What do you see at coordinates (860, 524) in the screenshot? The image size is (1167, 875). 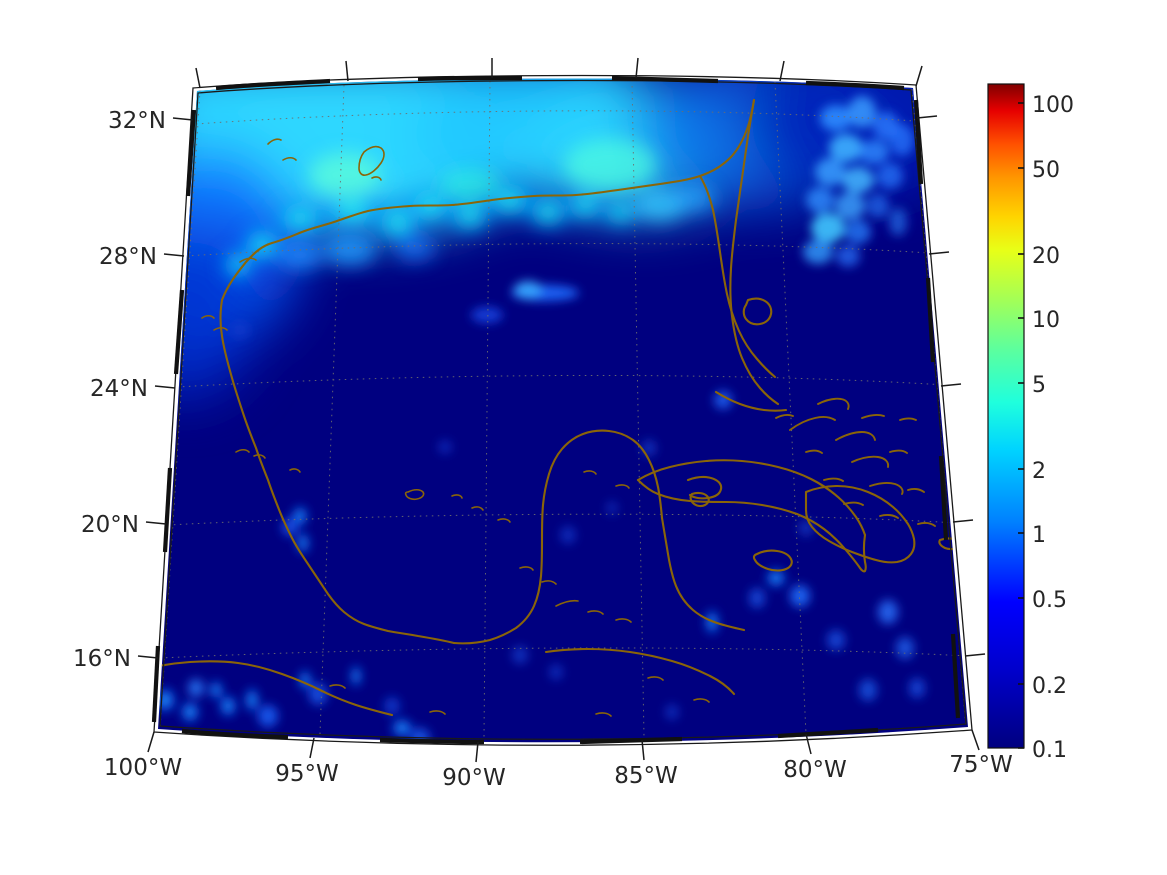 I see `coast-hispaniola` at bounding box center [860, 524].